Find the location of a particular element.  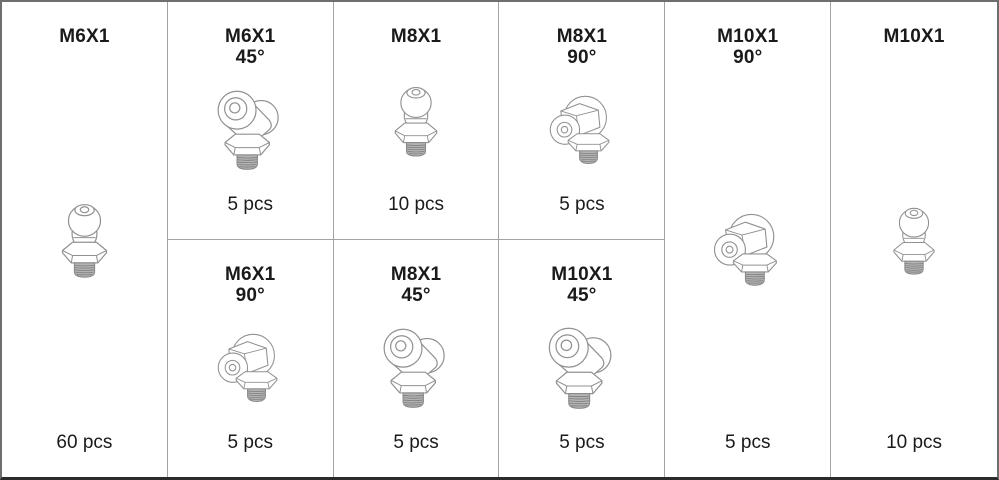

cell-m8x1-straight: M8X1 10 pcs is located at coordinates (416, 121).